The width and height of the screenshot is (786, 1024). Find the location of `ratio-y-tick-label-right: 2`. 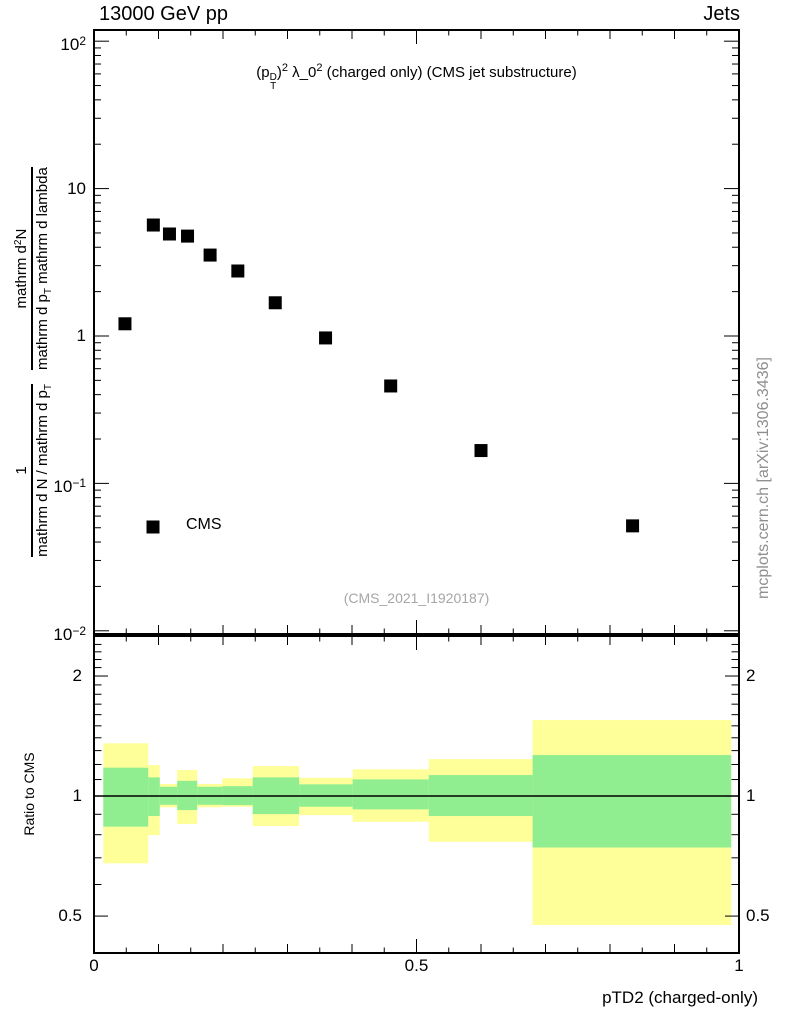

ratio-y-tick-label-right: 2 is located at coordinates (751, 676).